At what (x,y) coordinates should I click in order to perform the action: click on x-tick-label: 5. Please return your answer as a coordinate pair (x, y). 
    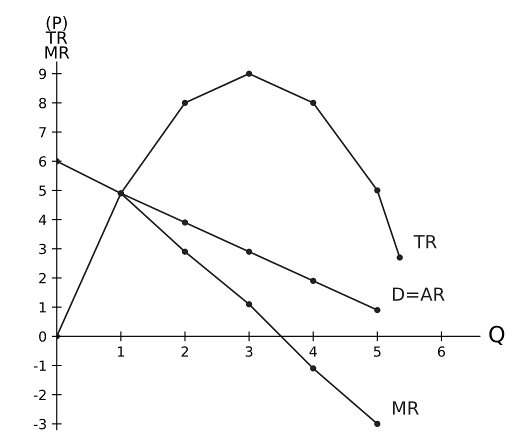
    Looking at the image, I should click on (377, 351).